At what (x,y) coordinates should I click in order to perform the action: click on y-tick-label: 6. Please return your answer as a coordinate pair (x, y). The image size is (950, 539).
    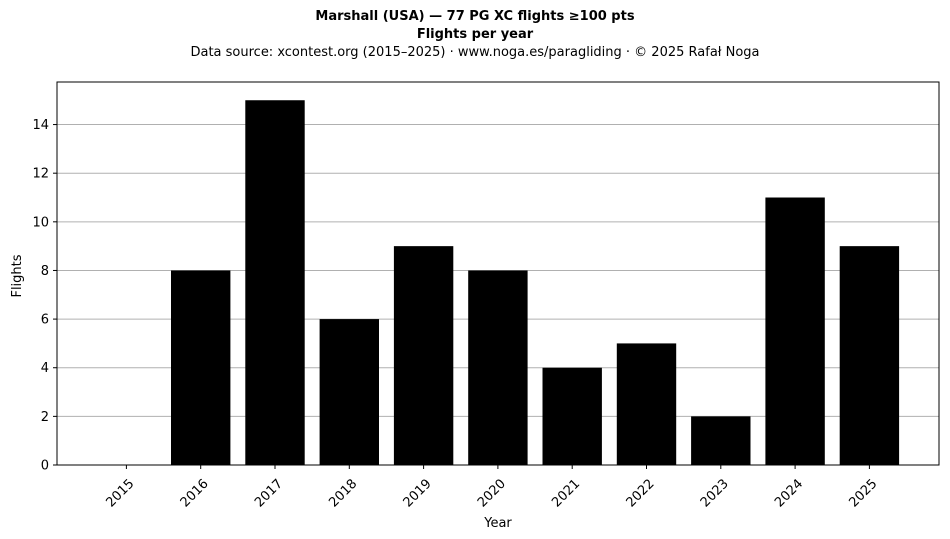
    Looking at the image, I should click on (45, 320).